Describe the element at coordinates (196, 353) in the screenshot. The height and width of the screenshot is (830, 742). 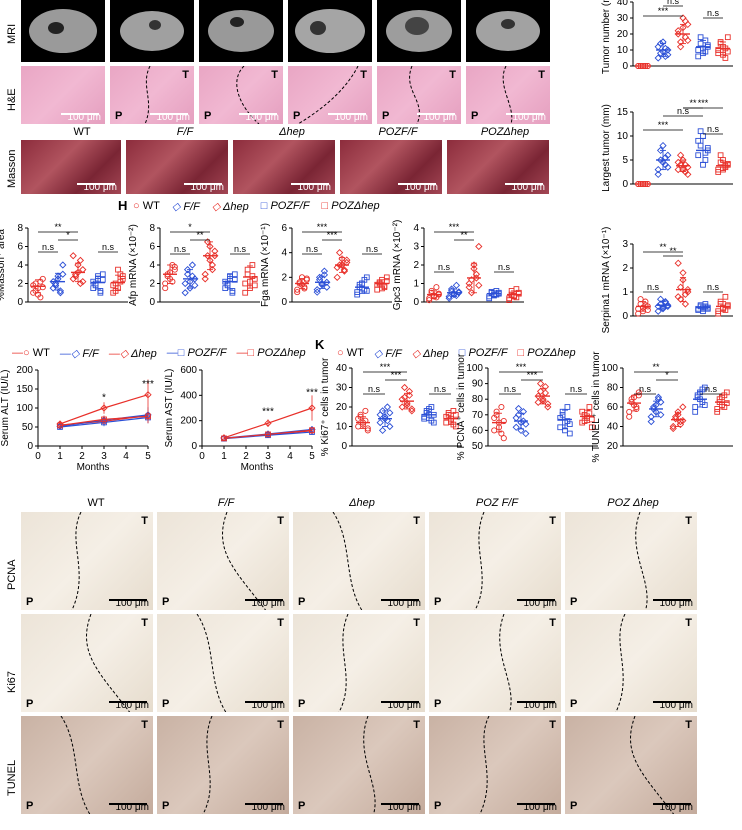
I see `legend-item: —□ POZF/F` at that location.